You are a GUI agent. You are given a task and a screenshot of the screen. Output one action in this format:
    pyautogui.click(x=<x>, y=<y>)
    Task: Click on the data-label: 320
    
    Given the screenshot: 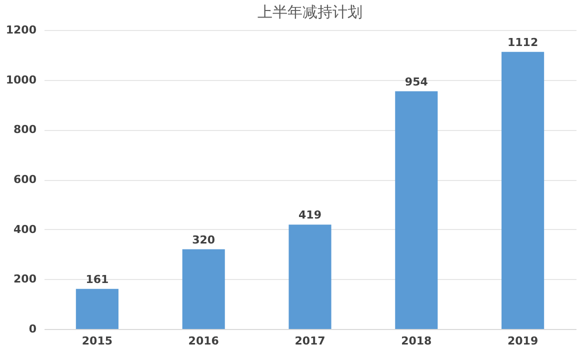 What is the action you would take?
    pyautogui.click(x=204, y=239)
    